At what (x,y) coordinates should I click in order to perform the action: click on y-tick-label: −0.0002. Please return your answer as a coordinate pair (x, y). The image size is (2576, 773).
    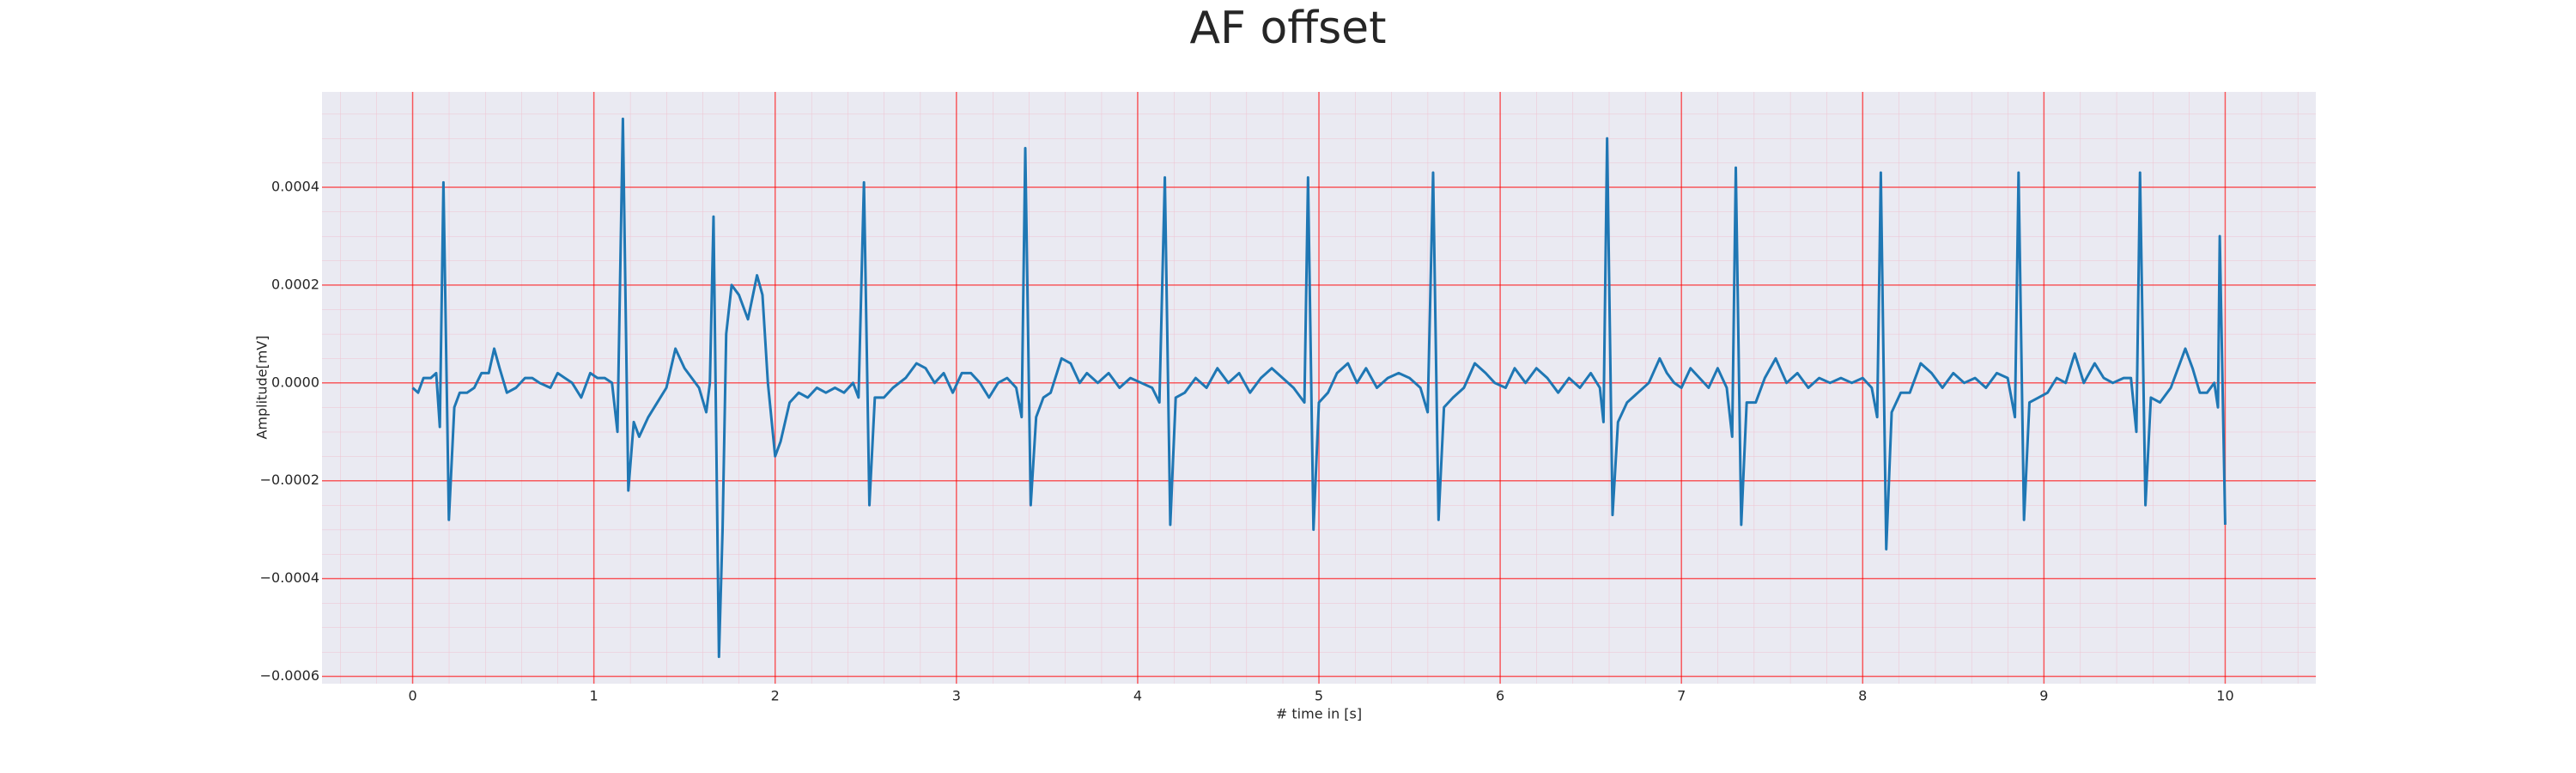
    Looking at the image, I should click on (290, 480).